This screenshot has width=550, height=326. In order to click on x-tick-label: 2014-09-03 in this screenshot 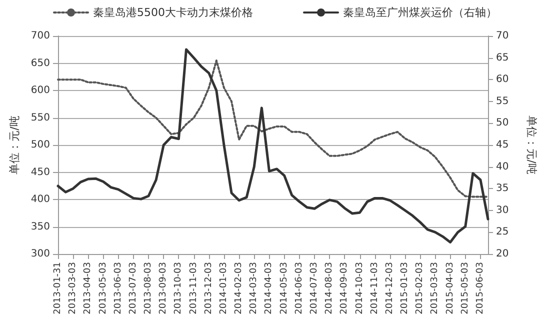, I will do `click(345, 288)`.